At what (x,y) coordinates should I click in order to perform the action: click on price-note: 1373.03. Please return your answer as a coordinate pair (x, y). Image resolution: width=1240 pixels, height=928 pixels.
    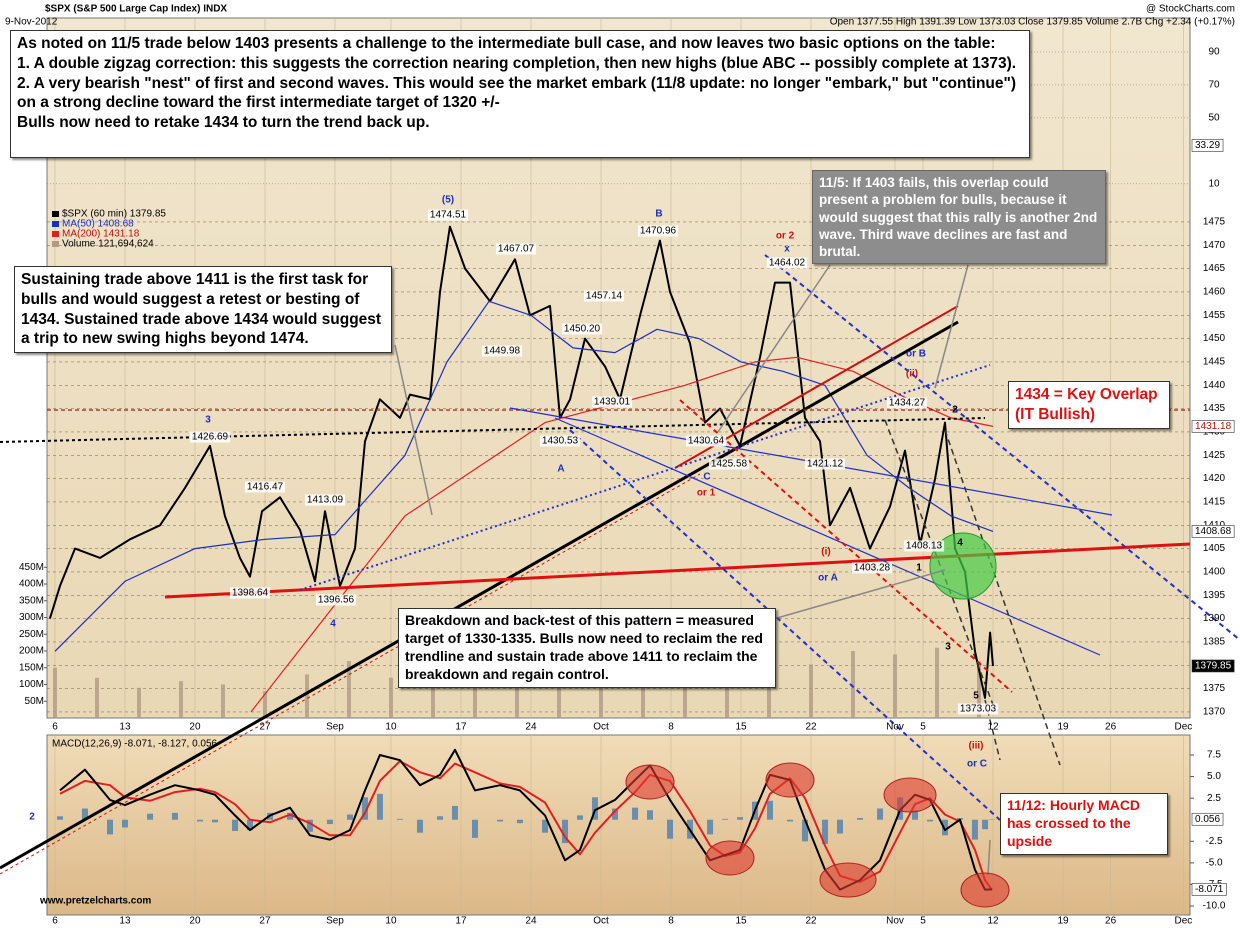
    Looking at the image, I should click on (978, 709).